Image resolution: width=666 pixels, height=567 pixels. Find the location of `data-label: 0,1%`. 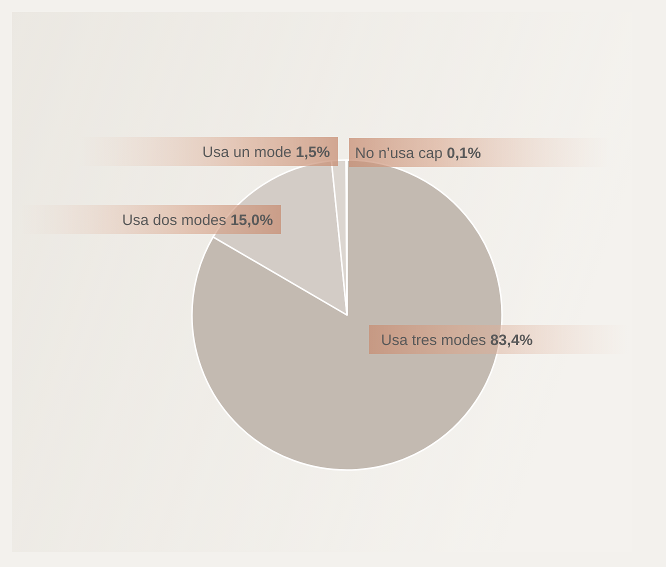

data-label: 0,1% is located at coordinates (463, 153).